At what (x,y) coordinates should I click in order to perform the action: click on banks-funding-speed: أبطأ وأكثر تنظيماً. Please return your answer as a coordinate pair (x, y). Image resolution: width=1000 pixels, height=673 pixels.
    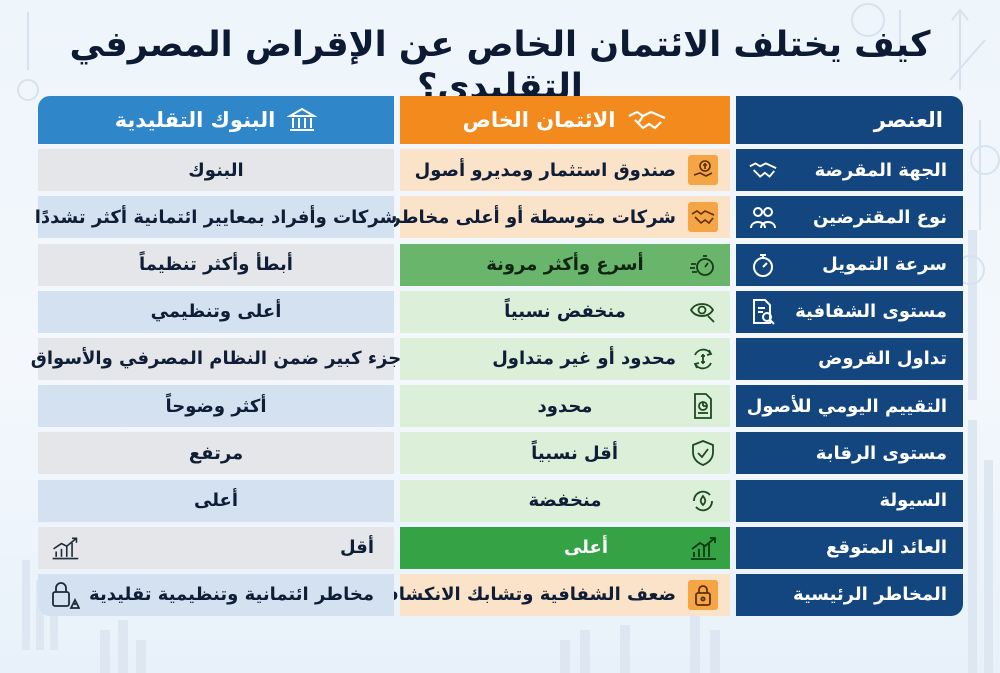
    Looking at the image, I should click on (216, 264).